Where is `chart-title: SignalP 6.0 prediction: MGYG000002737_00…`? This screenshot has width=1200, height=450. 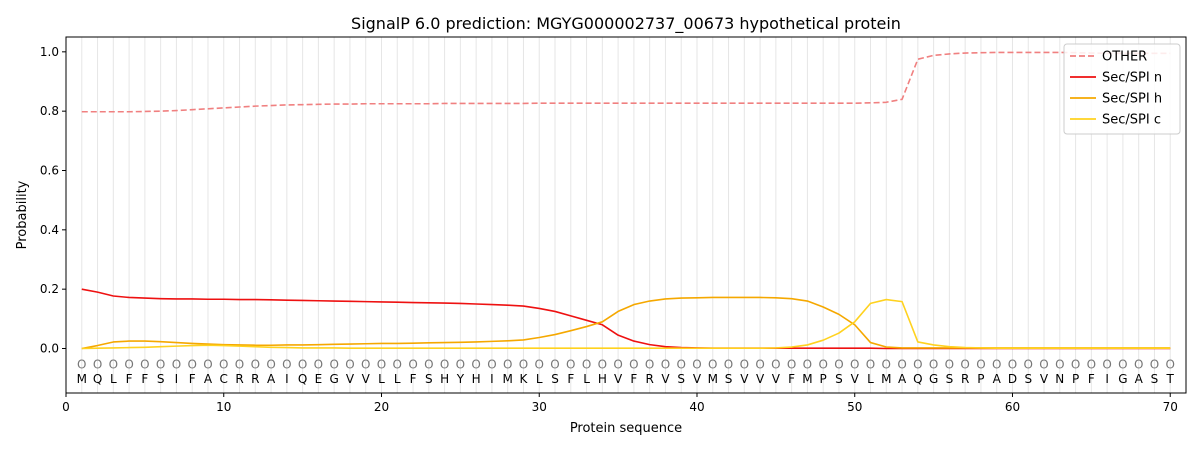 chart-title: SignalP 6.0 prediction: MGYG000002737_00… is located at coordinates (626, 24).